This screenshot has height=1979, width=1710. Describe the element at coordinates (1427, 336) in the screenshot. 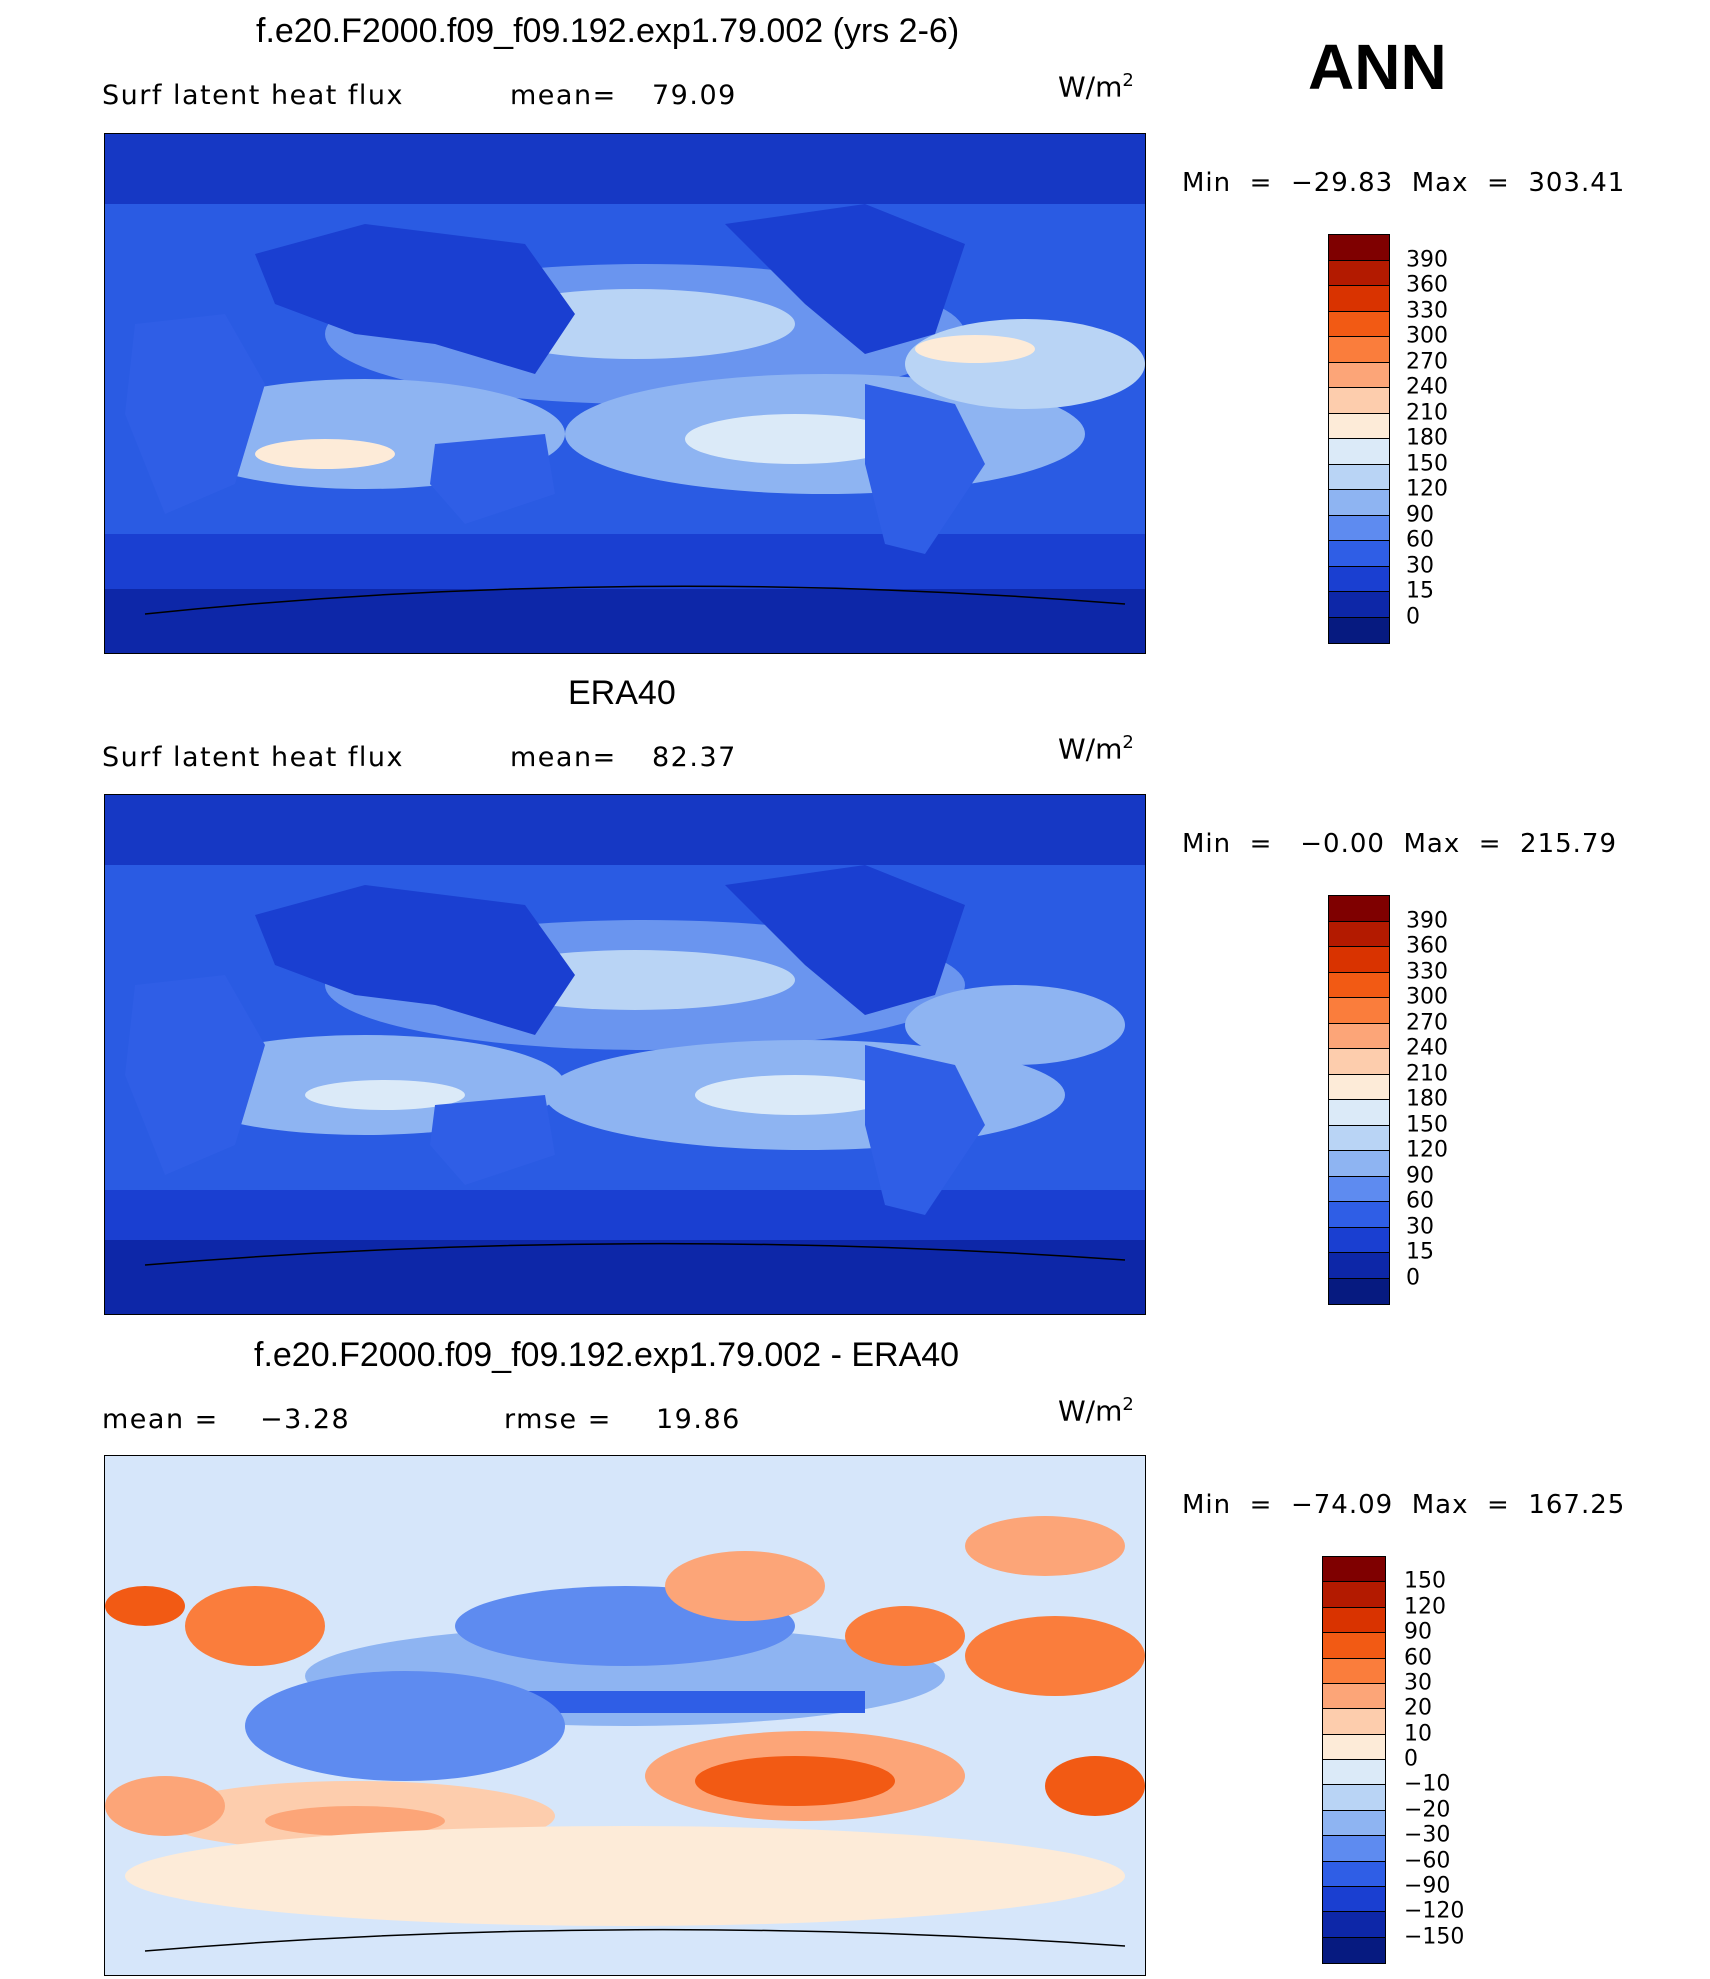

I see `colorbar-tick-label: 300` at that location.